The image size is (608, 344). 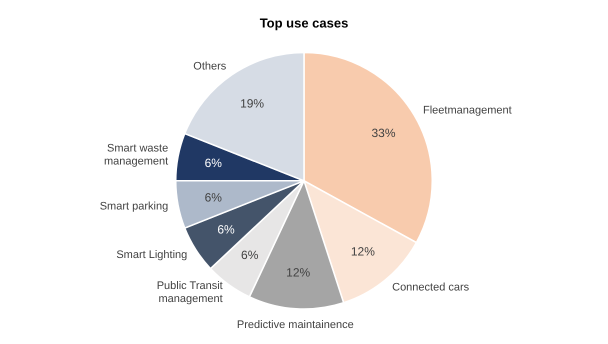 What do you see at coordinates (467, 110) in the screenshot?
I see `slice-label: Fleetmanagement` at bounding box center [467, 110].